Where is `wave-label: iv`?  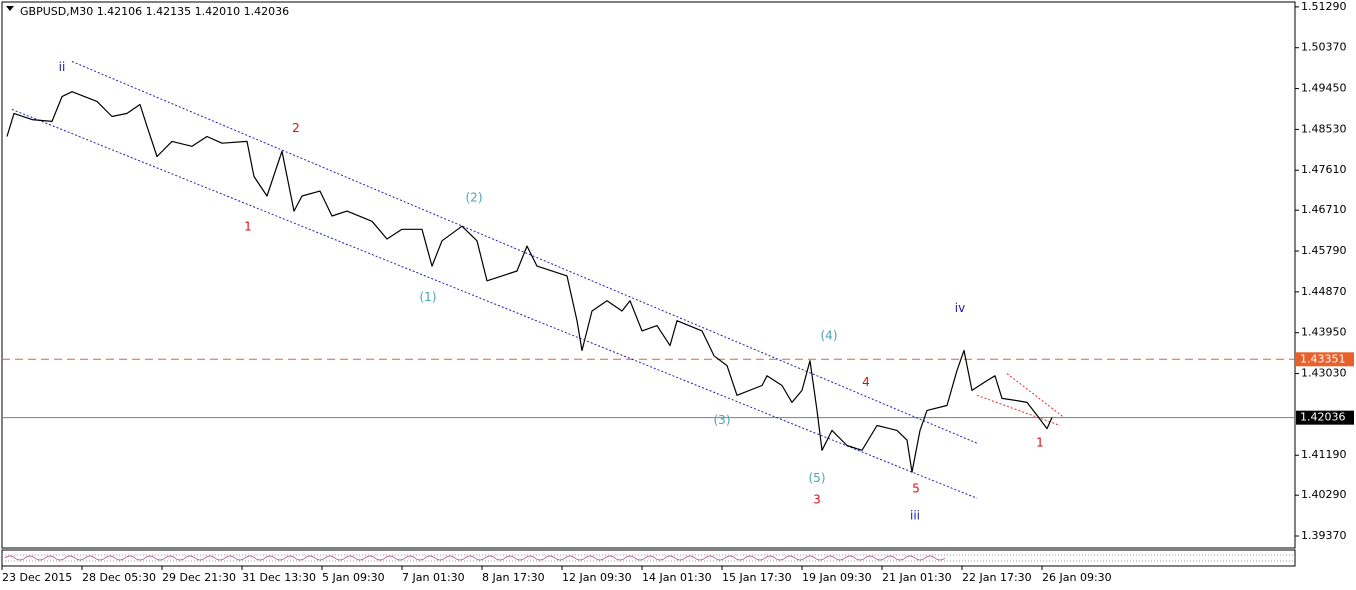 wave-label: iv is located at coordinates (960, 308).